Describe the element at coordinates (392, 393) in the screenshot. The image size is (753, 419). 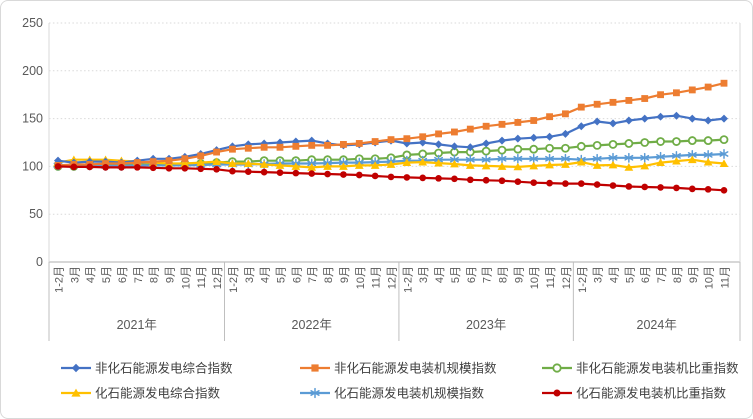
I see `legend-item: 化石能源发电装机规模指数` at that location.